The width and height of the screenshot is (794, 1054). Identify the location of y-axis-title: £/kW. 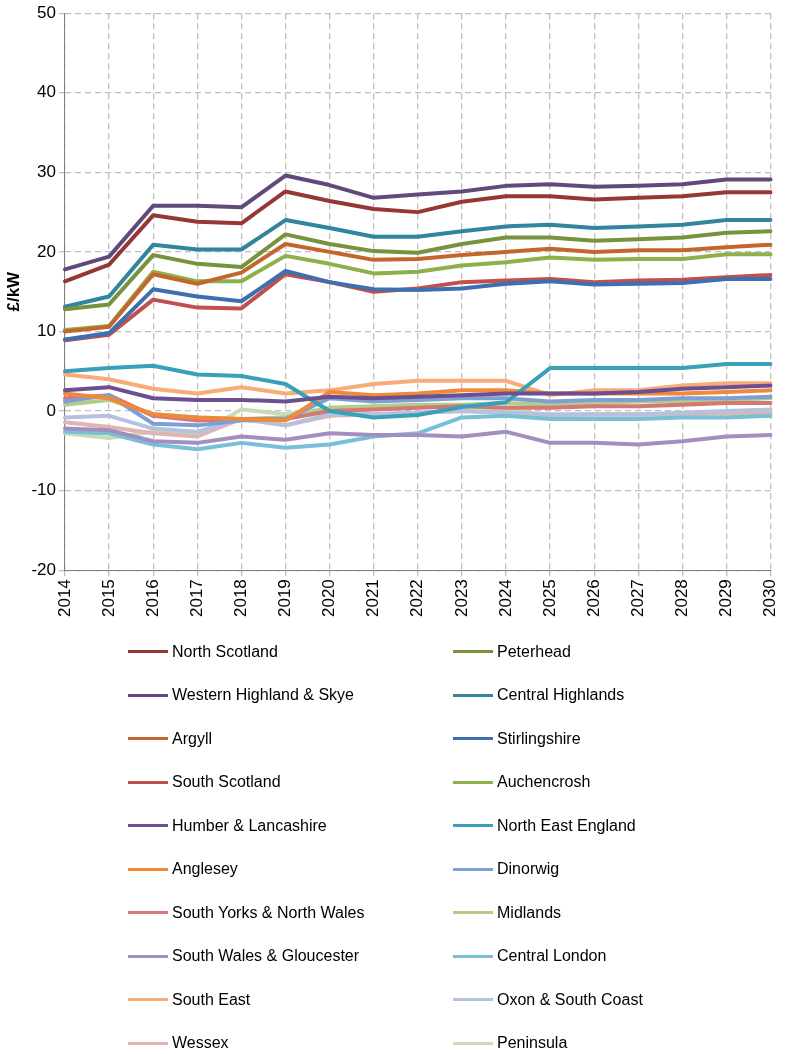
(13, 291).